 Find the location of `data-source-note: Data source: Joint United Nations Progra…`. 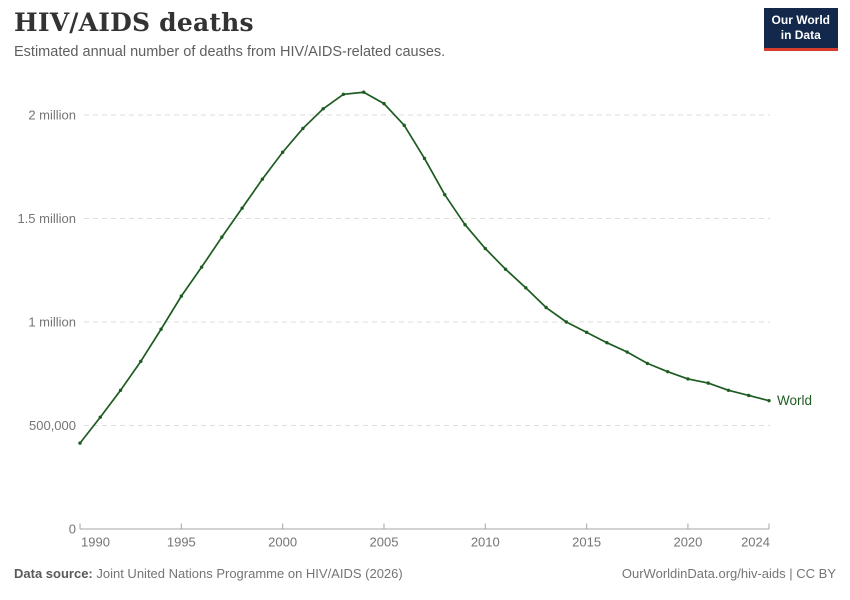

data-source-note: Data source: Joint United Nations Progra… is located at coordinates (208, 573).